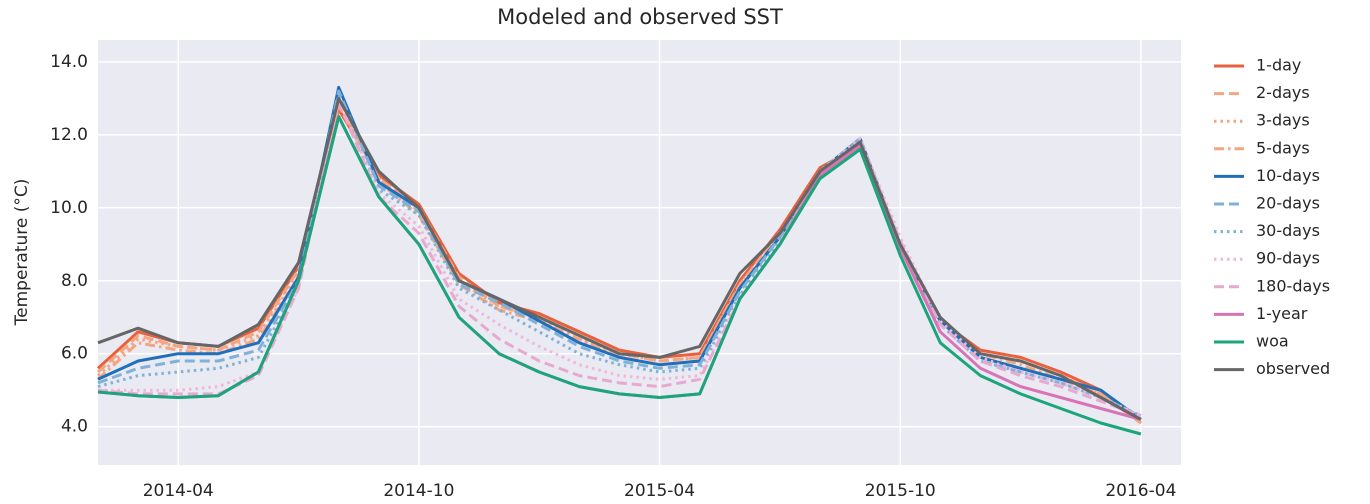 This screenshot has height=504, width=1370. Describe the element at coordinates (1283, 147) in the screenshot. I see `legend-label: 5-days` at that location.